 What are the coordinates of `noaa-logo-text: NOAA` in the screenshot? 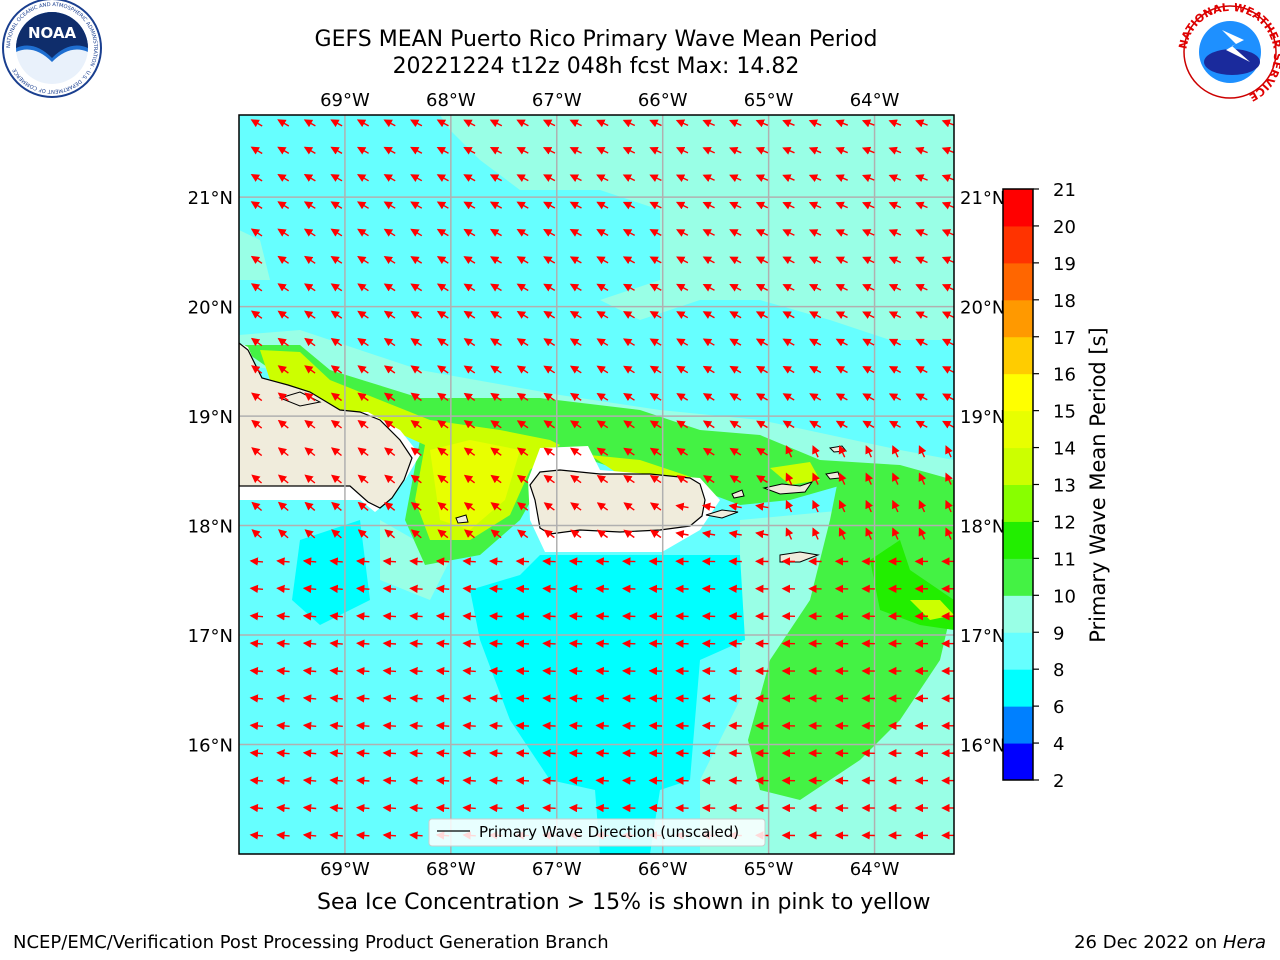 It's located at (52, 33).